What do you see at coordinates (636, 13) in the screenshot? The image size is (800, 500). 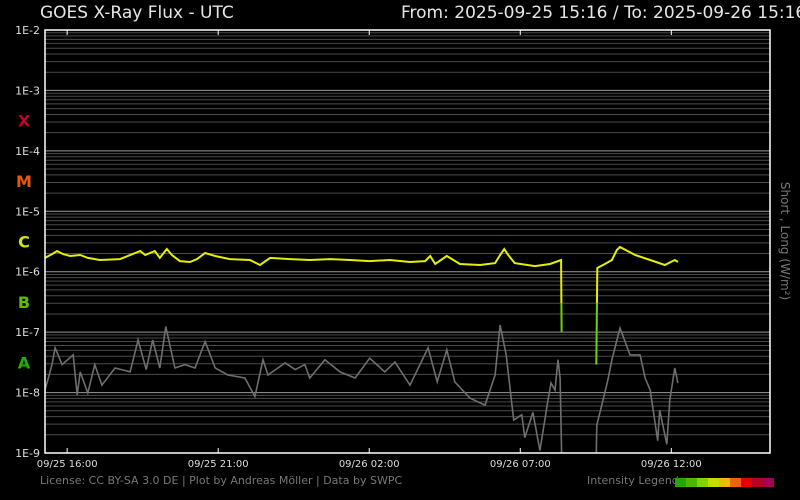 I see `to-label: To:` at bounding box center [636, 13].